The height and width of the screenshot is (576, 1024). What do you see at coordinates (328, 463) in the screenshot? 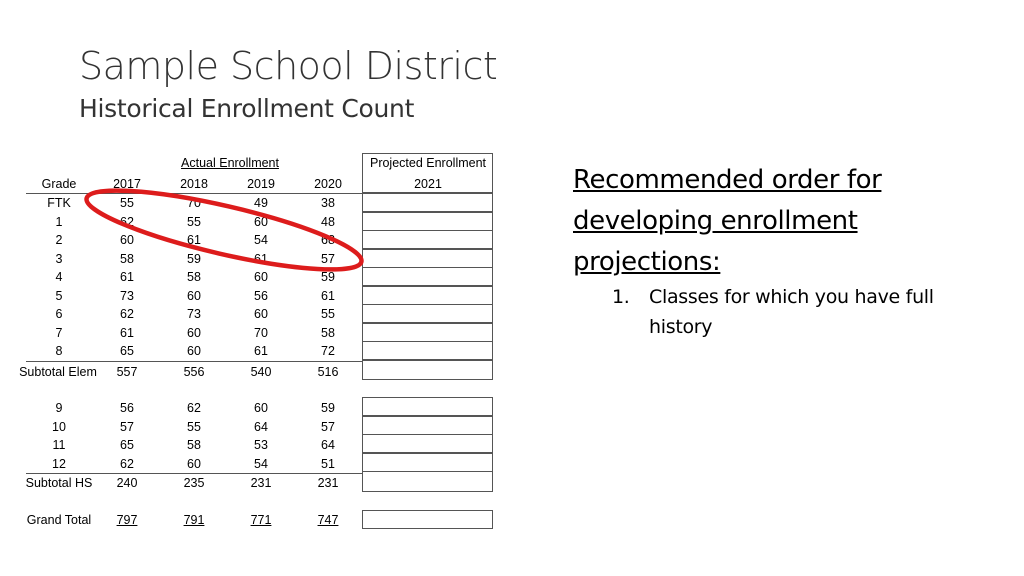
I see `enrollment-value: 51` at bounding box center [328, 463].